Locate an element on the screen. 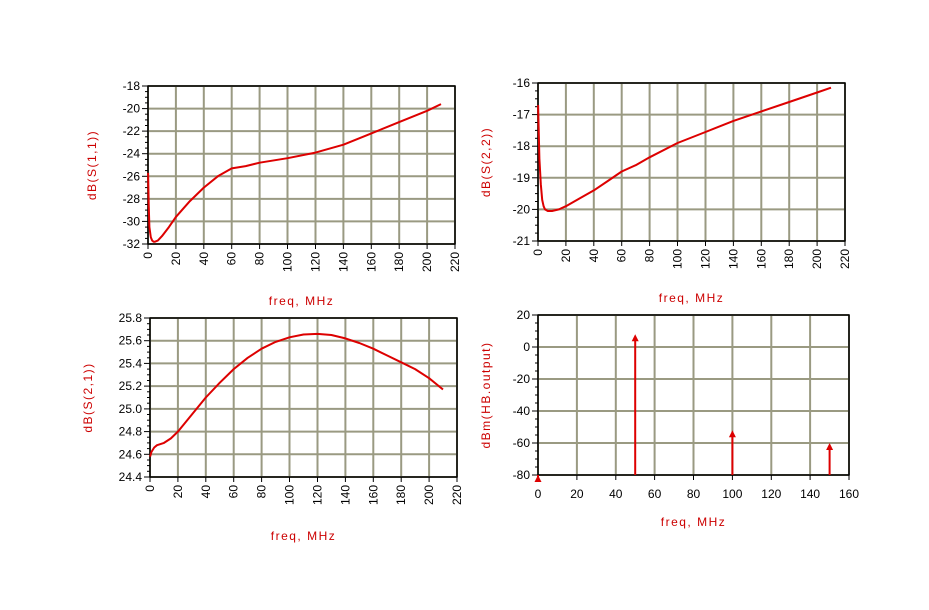  y-axis-label: dB(S(1,1)) is located at coordinates (92, 165).